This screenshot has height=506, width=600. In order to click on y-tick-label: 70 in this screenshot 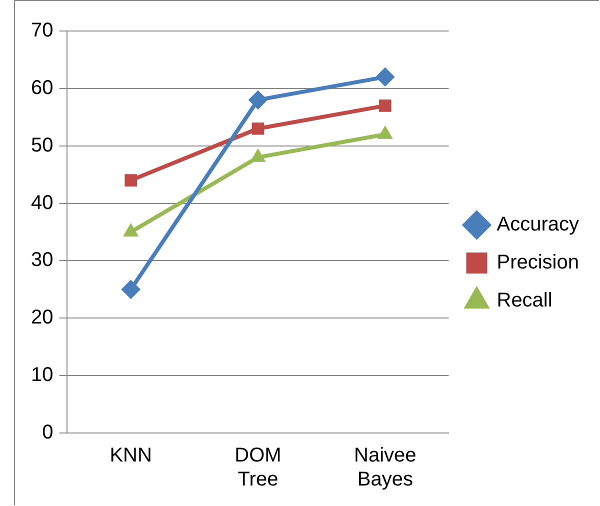, I will do `click(42, 31)`.